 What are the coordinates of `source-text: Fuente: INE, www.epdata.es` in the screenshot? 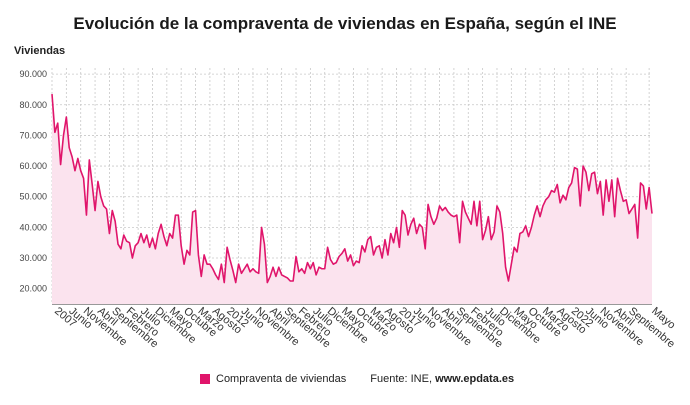 It's located at (442, 379).